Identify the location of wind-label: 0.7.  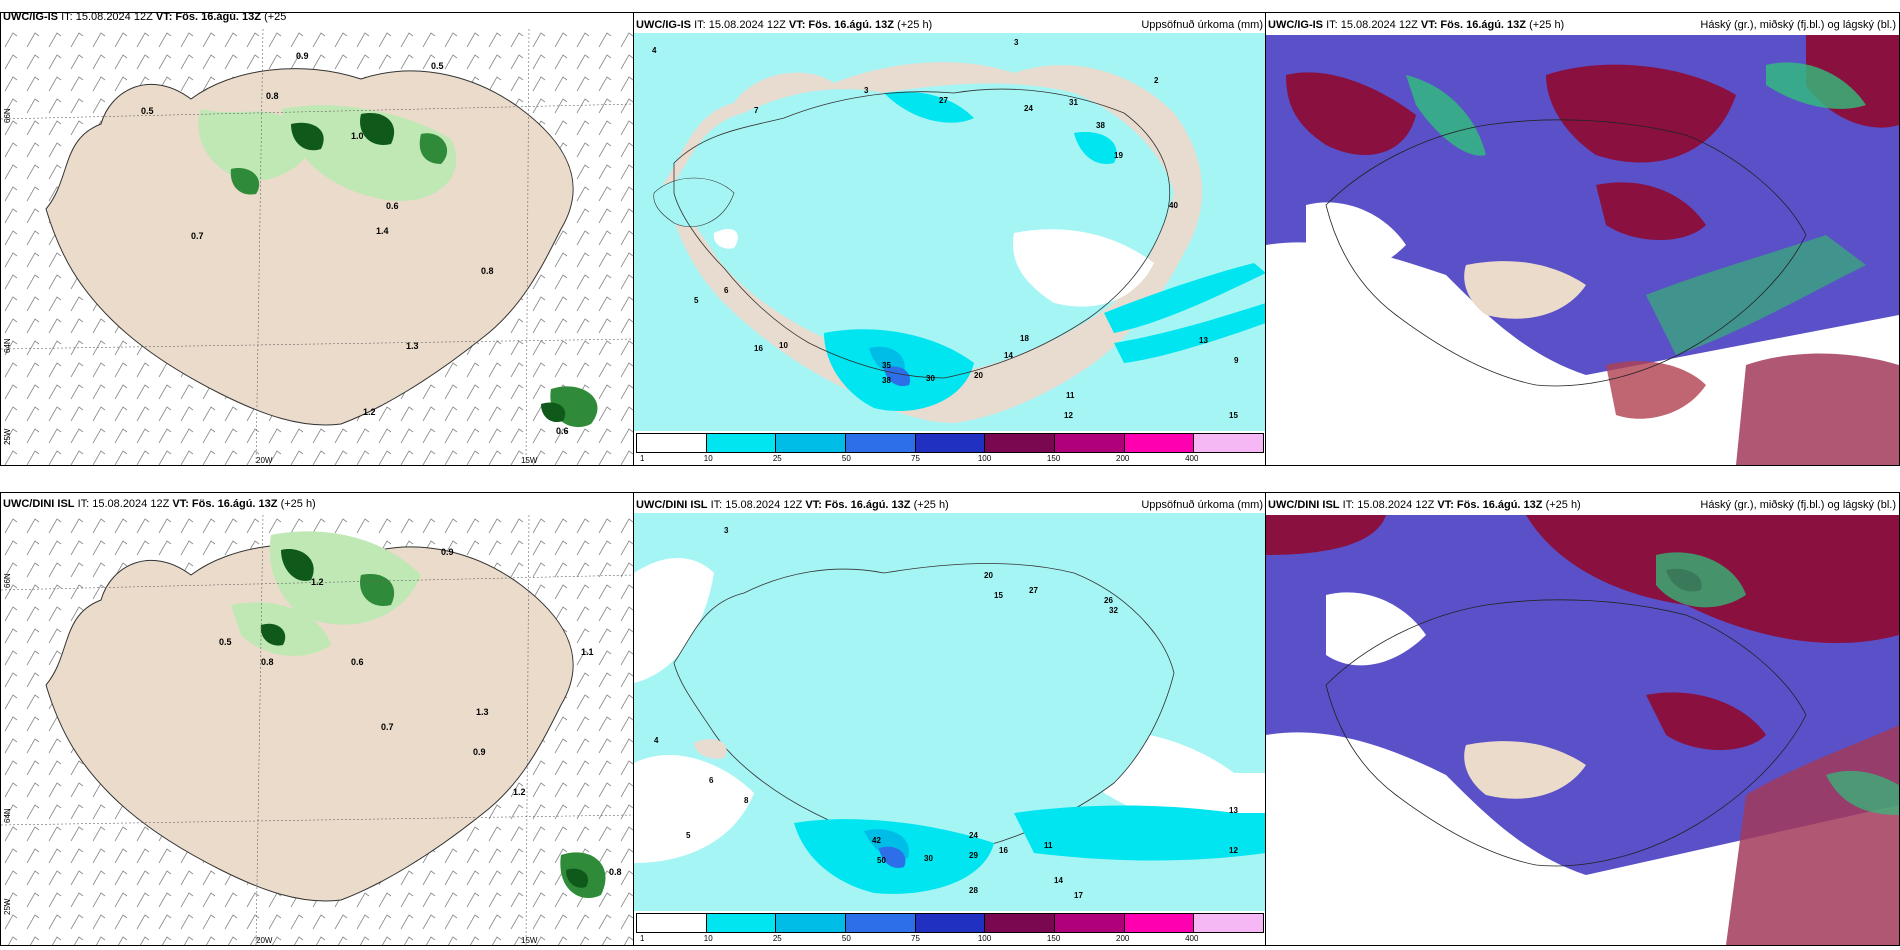
(197, 236).